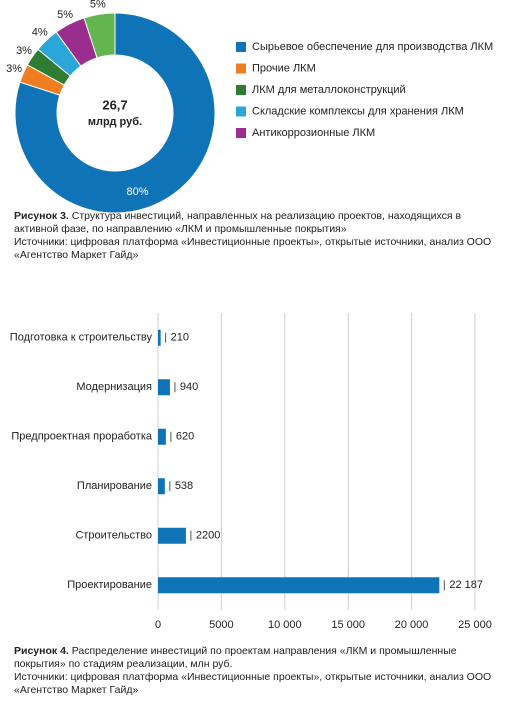  Describe the element at coordinates (114, 387) in the screenshot. I see `y-tick-label: Модернизация` at that location.